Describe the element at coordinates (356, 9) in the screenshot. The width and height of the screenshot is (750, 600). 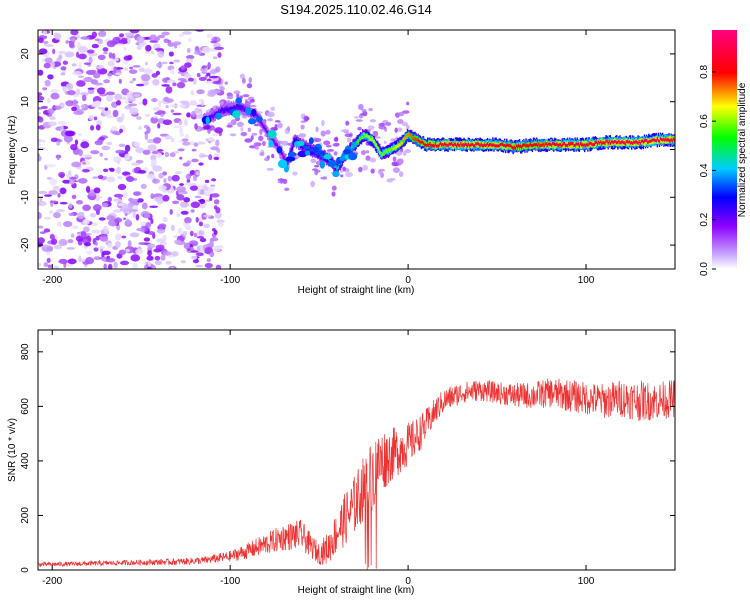
I see `figure-title: S194.2025.110.02.46.G14` at that location.